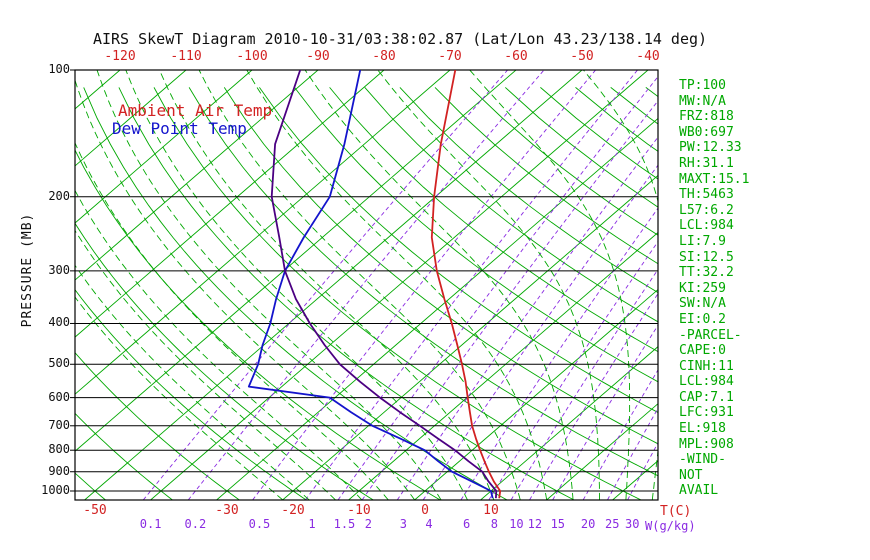  I want to click on legend-dew-point-temp: Dew Point Temp, so click(179, 128).